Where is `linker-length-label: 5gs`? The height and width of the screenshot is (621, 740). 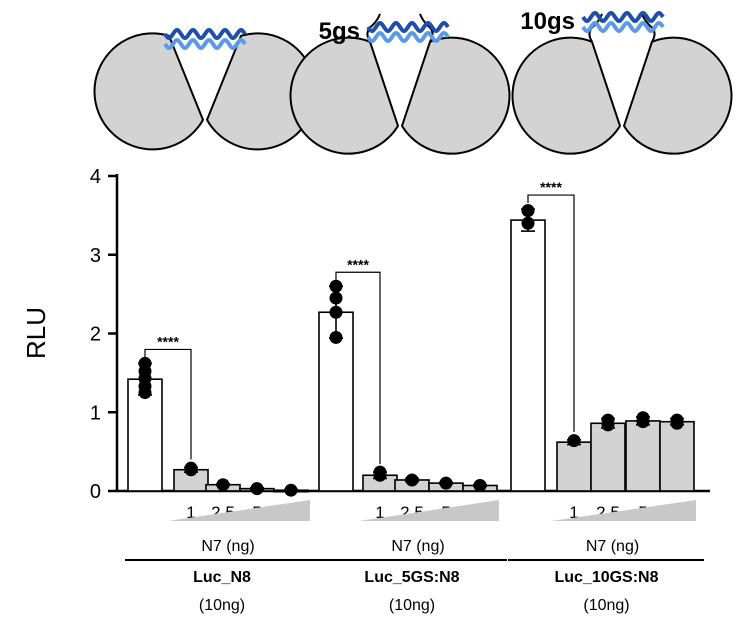
linker-length-label: 5gs is located at coordinates (339, 31).